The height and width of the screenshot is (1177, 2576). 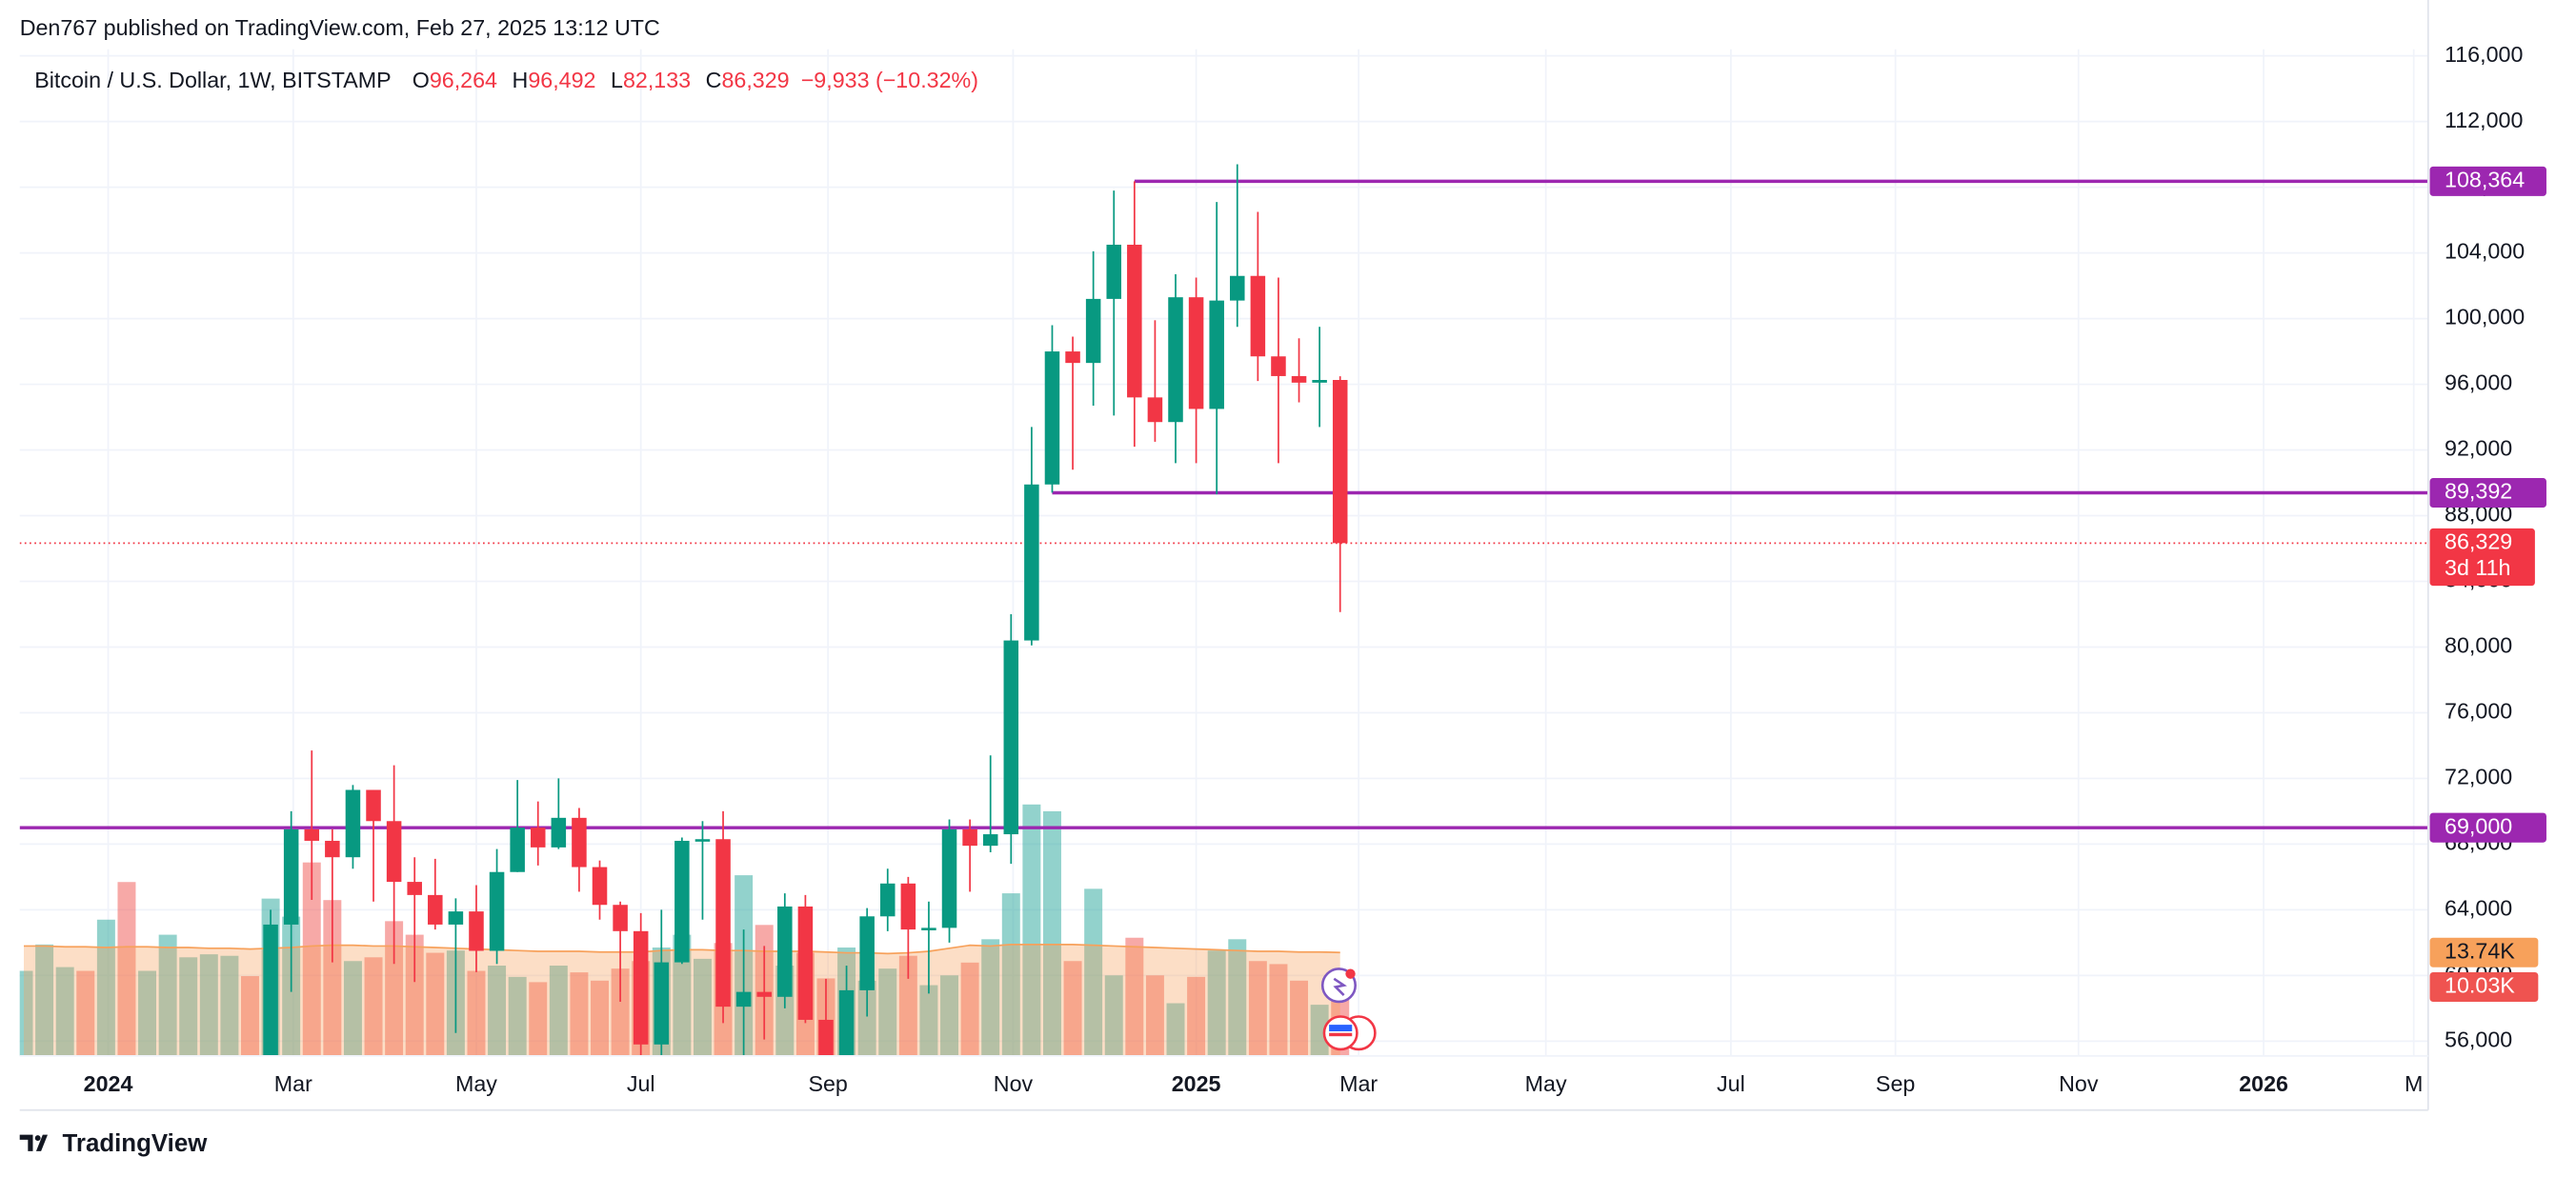 I want to click on x-tick-label: M, so click(x=2414, y=1083).